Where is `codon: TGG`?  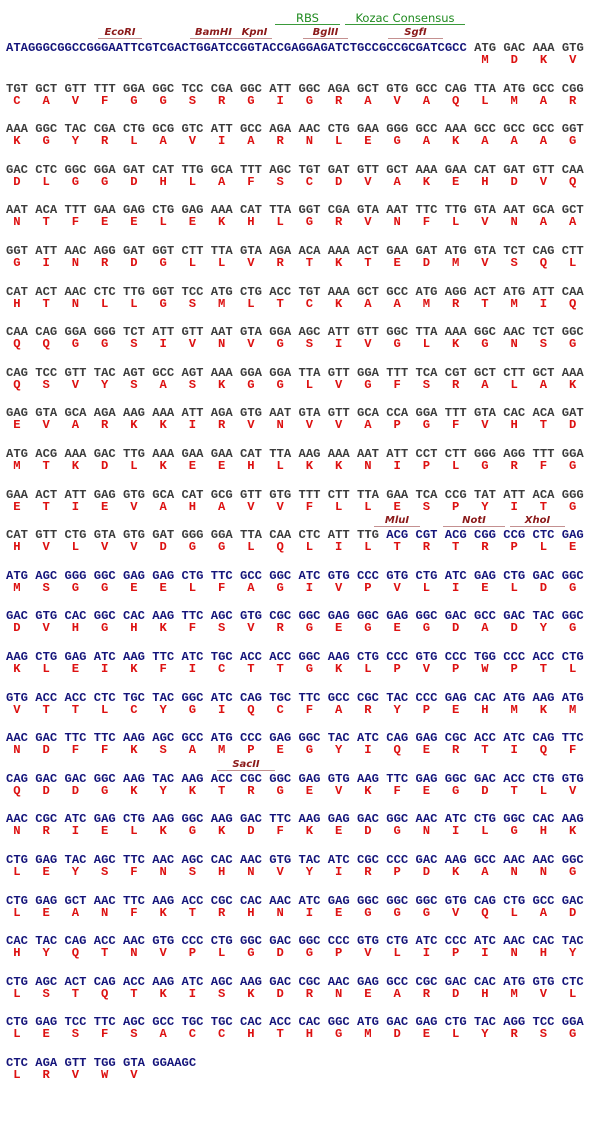
codon: TGG is located at coordinates (104, 1063).